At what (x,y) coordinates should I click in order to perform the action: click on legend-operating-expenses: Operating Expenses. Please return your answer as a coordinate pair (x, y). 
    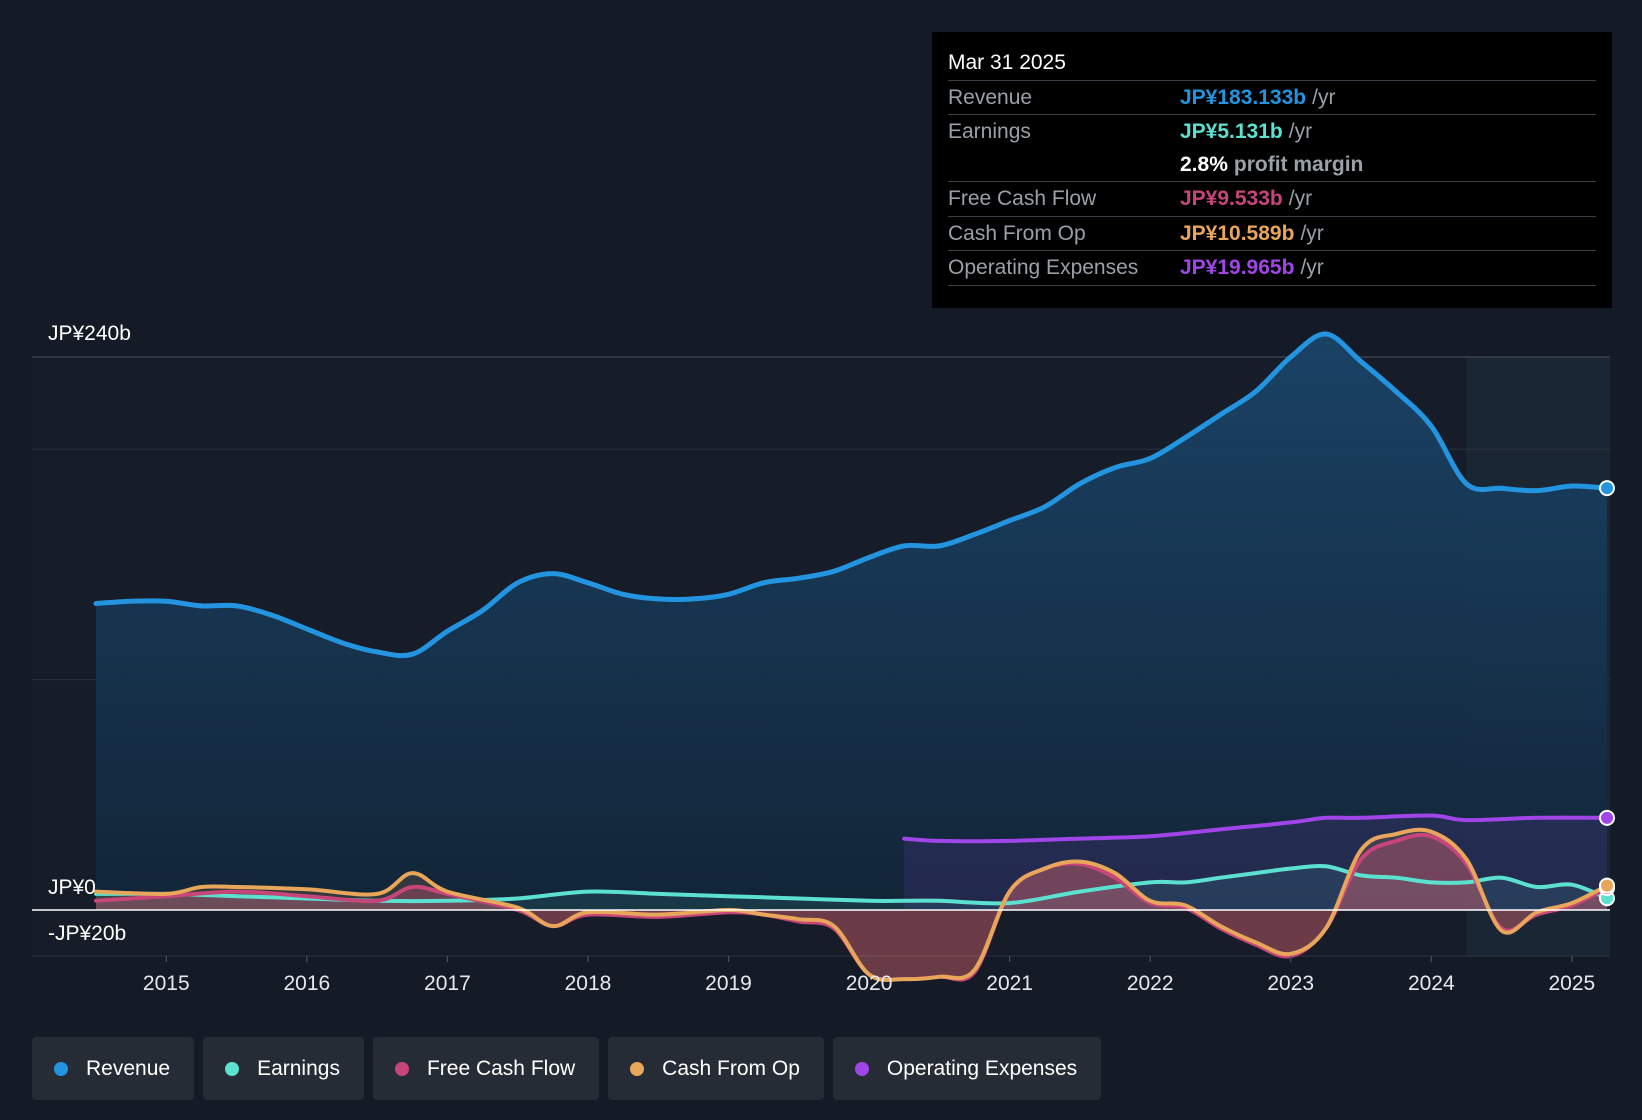
    Looking at the image, I should click on (967, 1068).